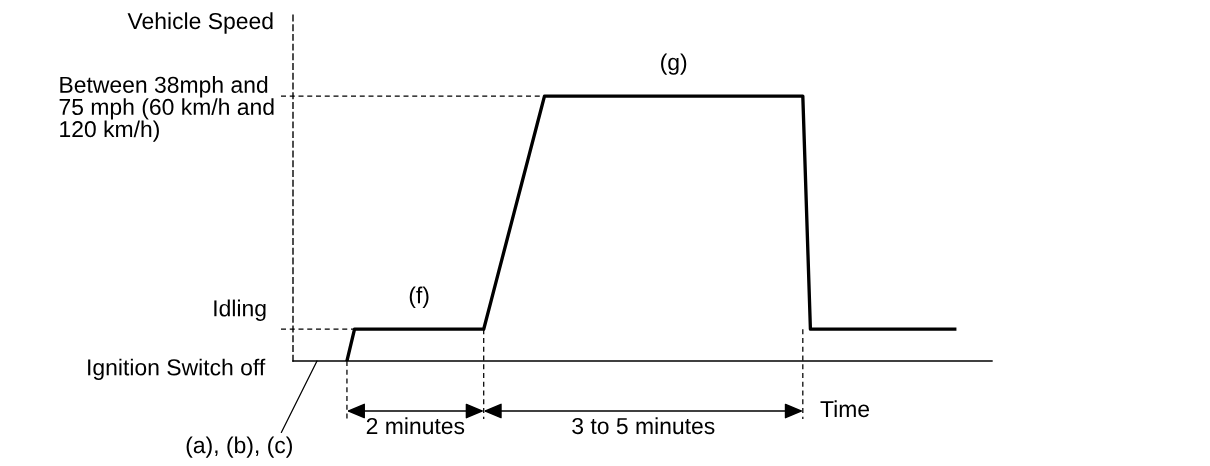  Describe the element at coordinates (200, 23) in the screenshot. I see `y-axis-title: Vehicle Speed` at that location.